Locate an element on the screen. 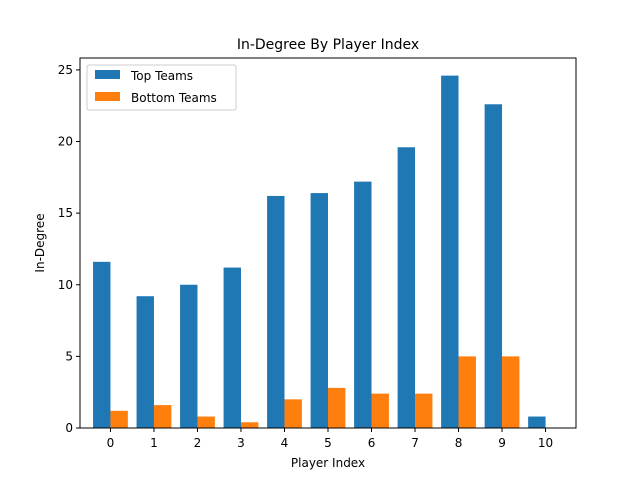  y-axis-label: In-Degree is located at coordinates (40, 242).